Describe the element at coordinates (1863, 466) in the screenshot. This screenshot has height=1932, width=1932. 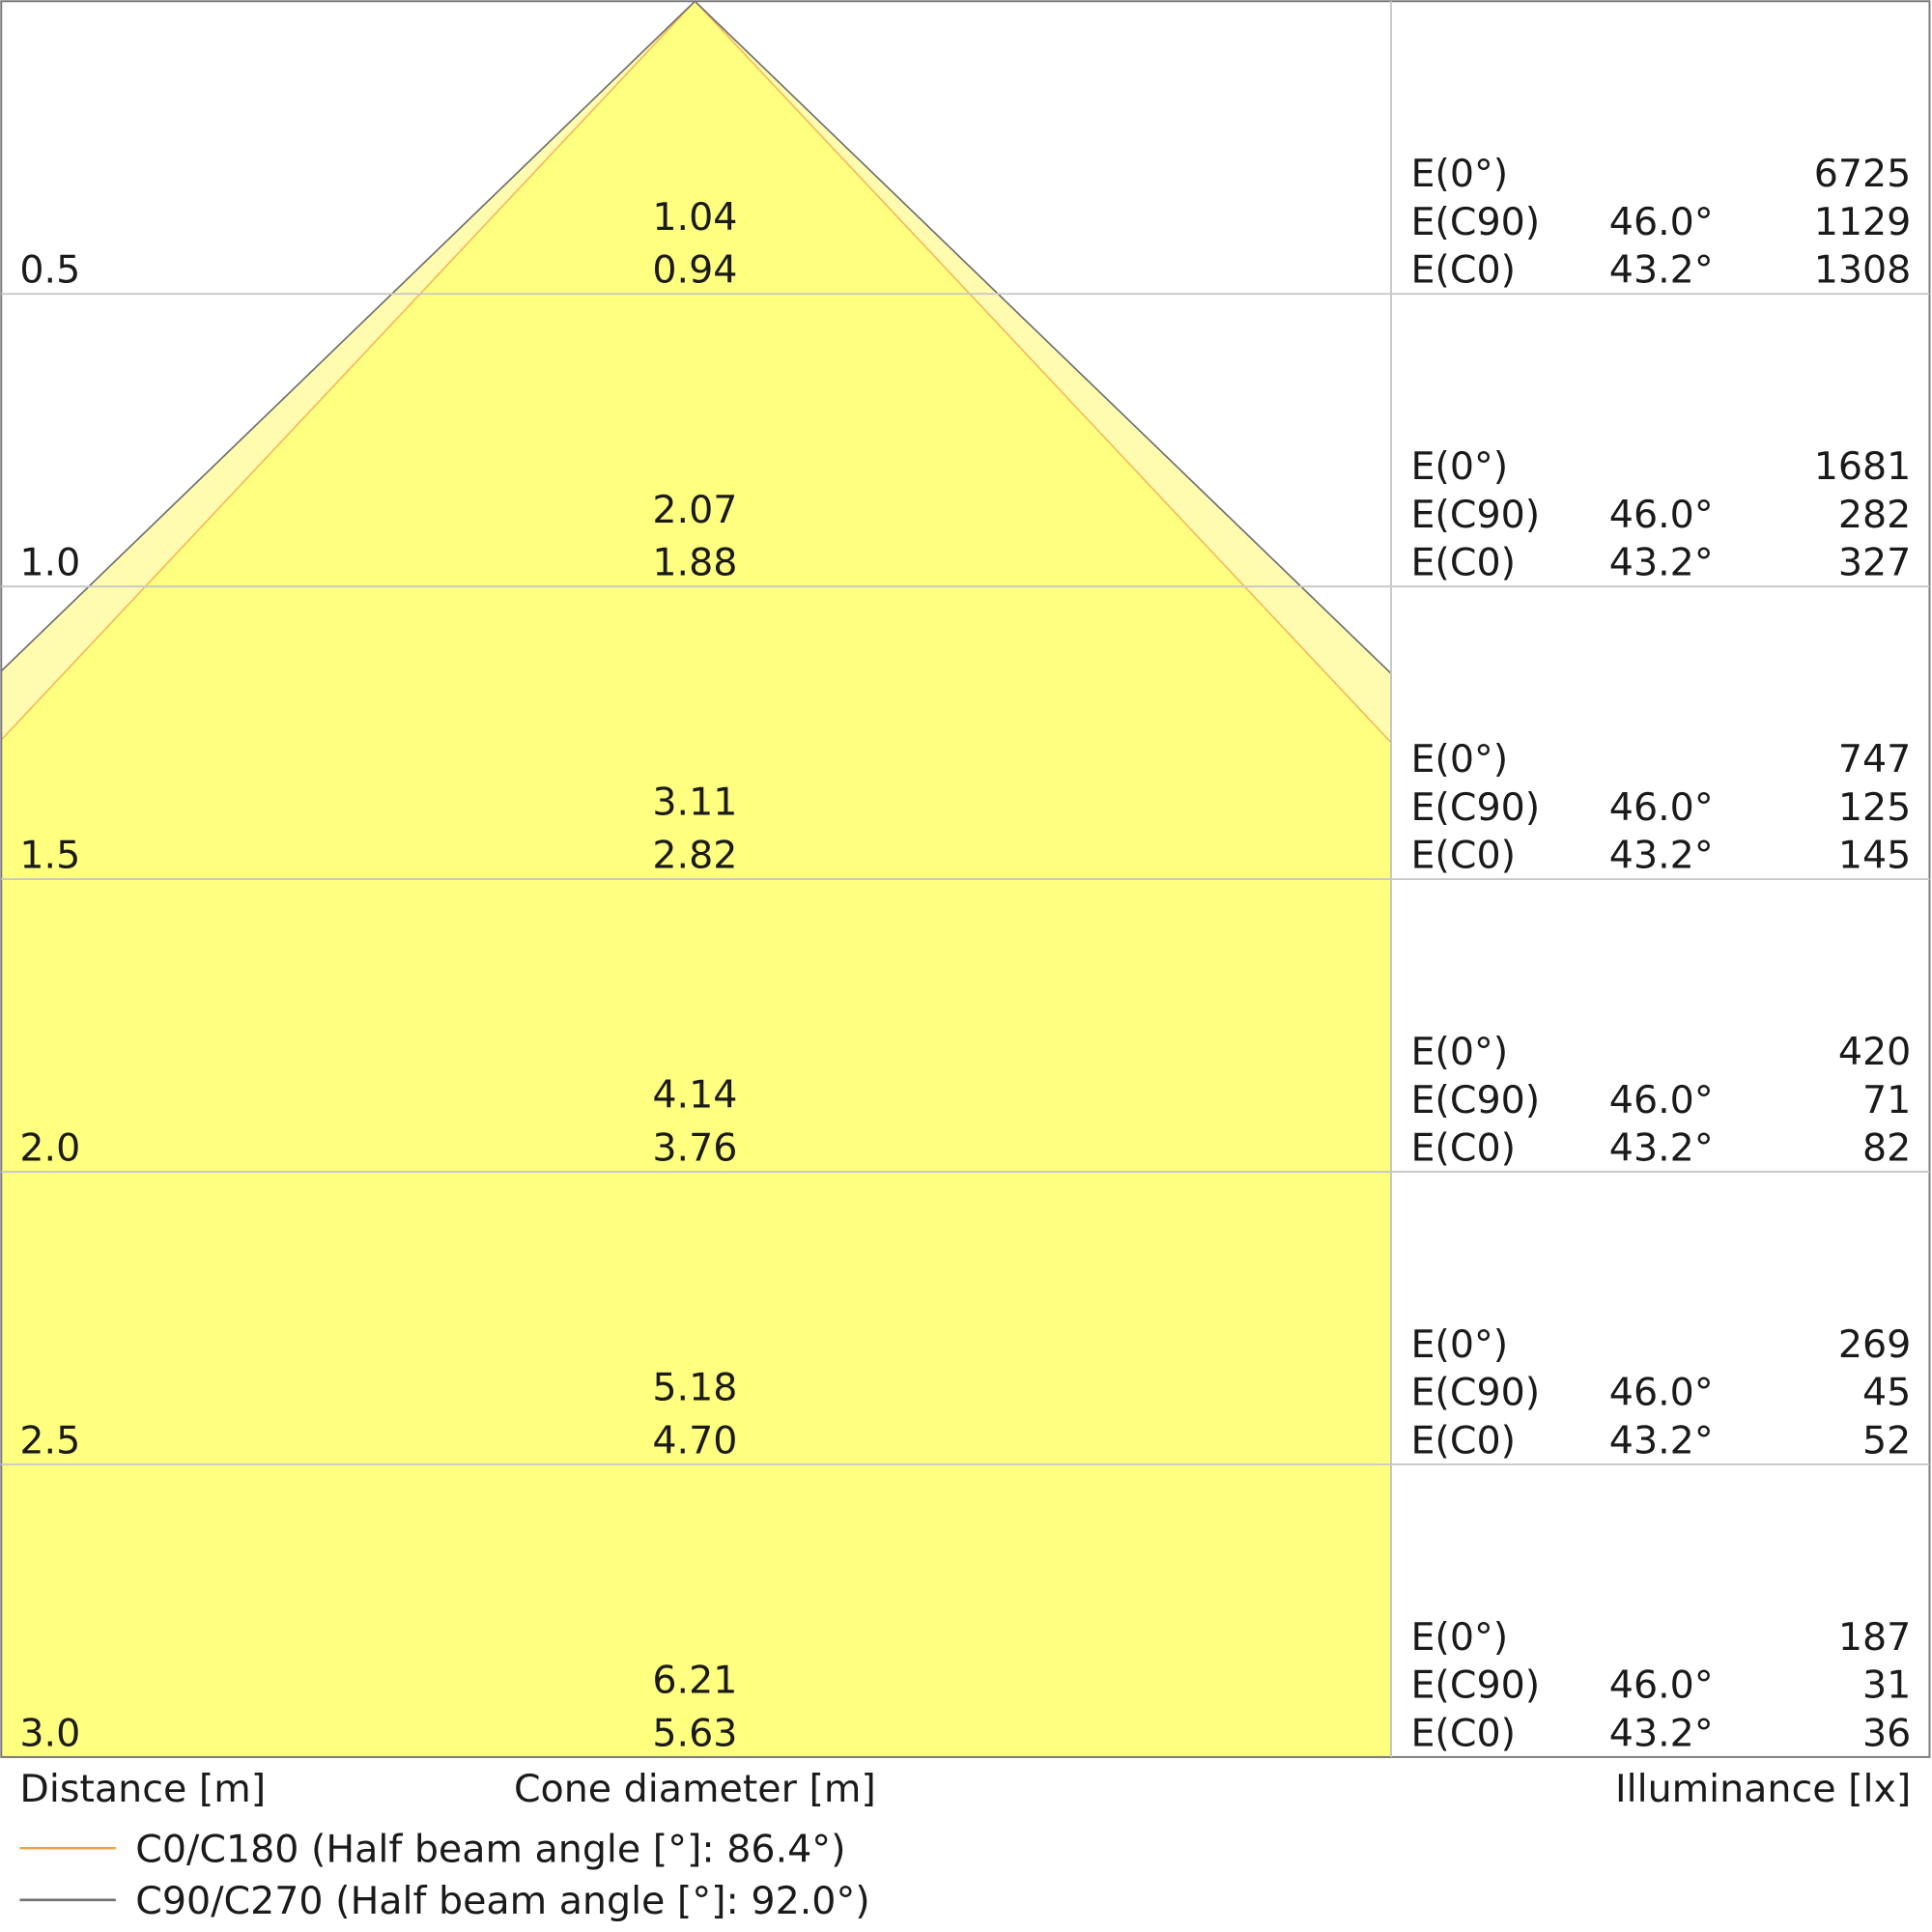
I see `illuminance-value: 1681` at that location.